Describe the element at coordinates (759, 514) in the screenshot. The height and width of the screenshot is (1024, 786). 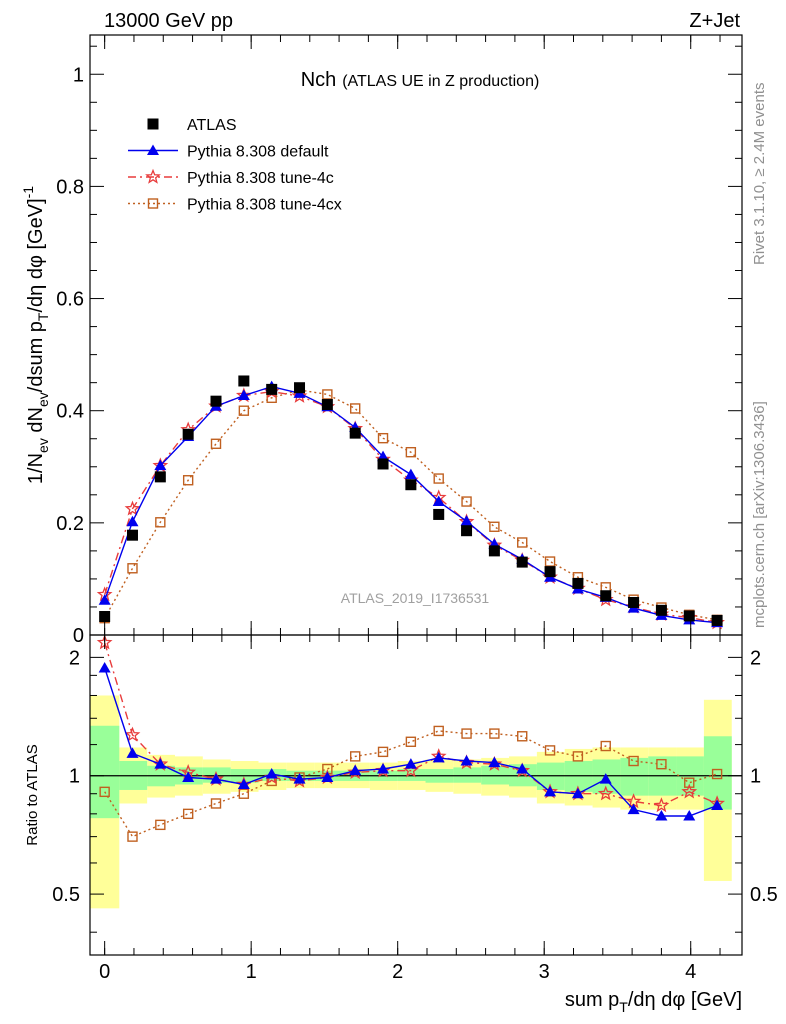
I see `mcplots-label: mcplots.cern.ch [arXiv:1306.3436]` at that location.